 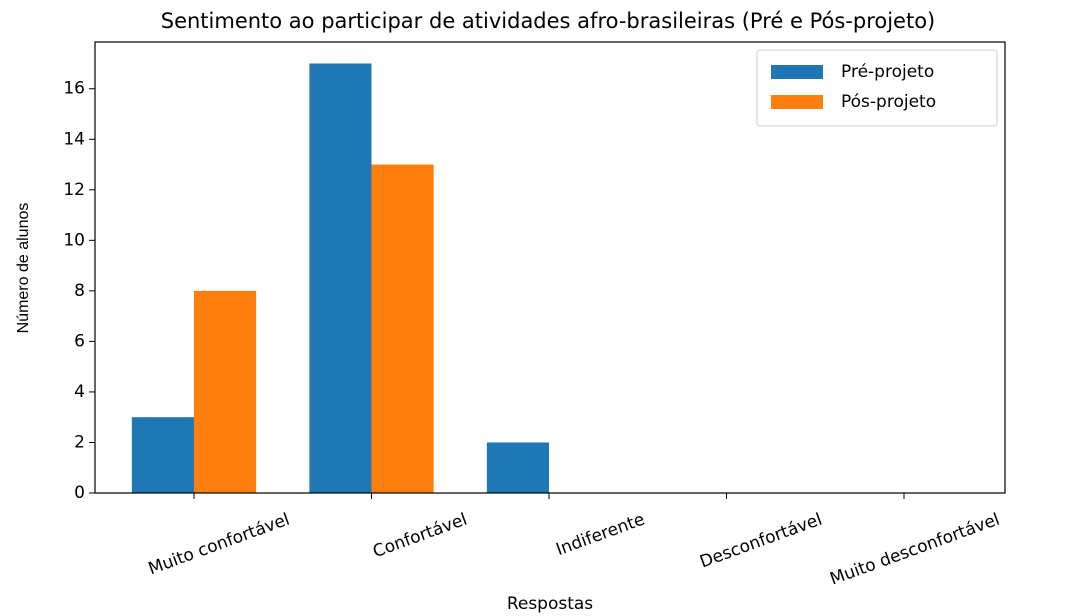 What do you see at coordinates (600, 535) in the screenshot?
I see `x-tick-label: Indiferente` at bounding box center [600, 535].